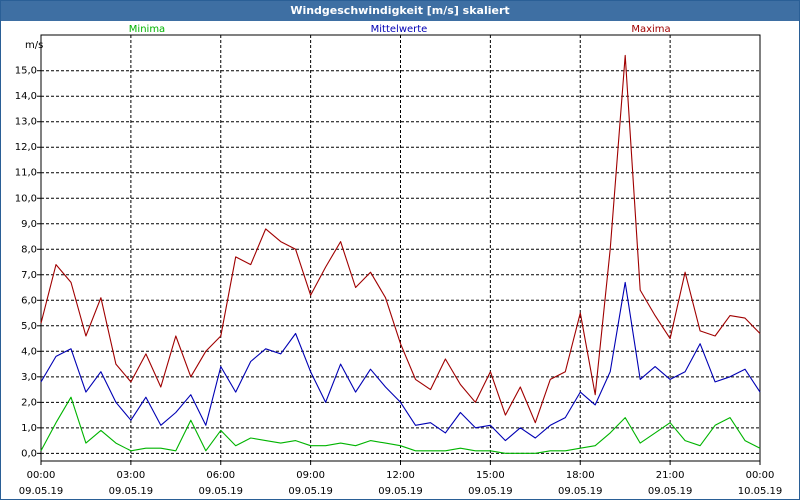 This screenshot has height=500, width=800. What do you see at coordinates (29, 326) in the screenshot?
I see `y-tick-label: 5,0` at bounding box center [29, 326].